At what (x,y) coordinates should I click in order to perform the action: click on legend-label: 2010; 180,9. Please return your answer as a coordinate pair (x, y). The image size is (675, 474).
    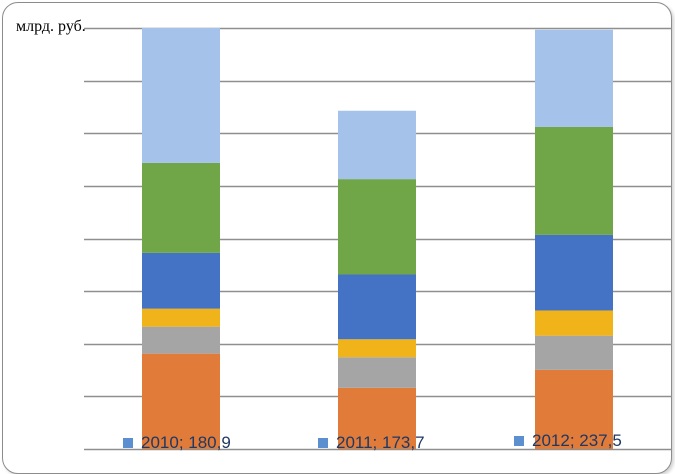
    Looking at the image, I should click on (186, 442).